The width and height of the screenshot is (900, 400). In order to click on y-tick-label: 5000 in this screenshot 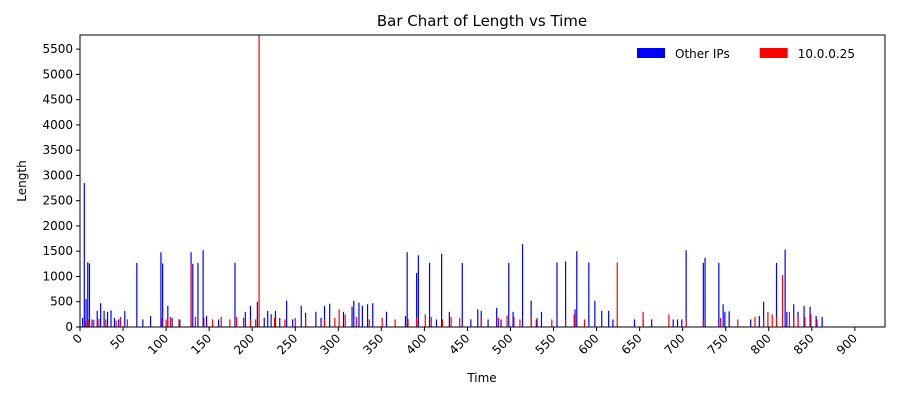, I will do `click(57, 74)`.